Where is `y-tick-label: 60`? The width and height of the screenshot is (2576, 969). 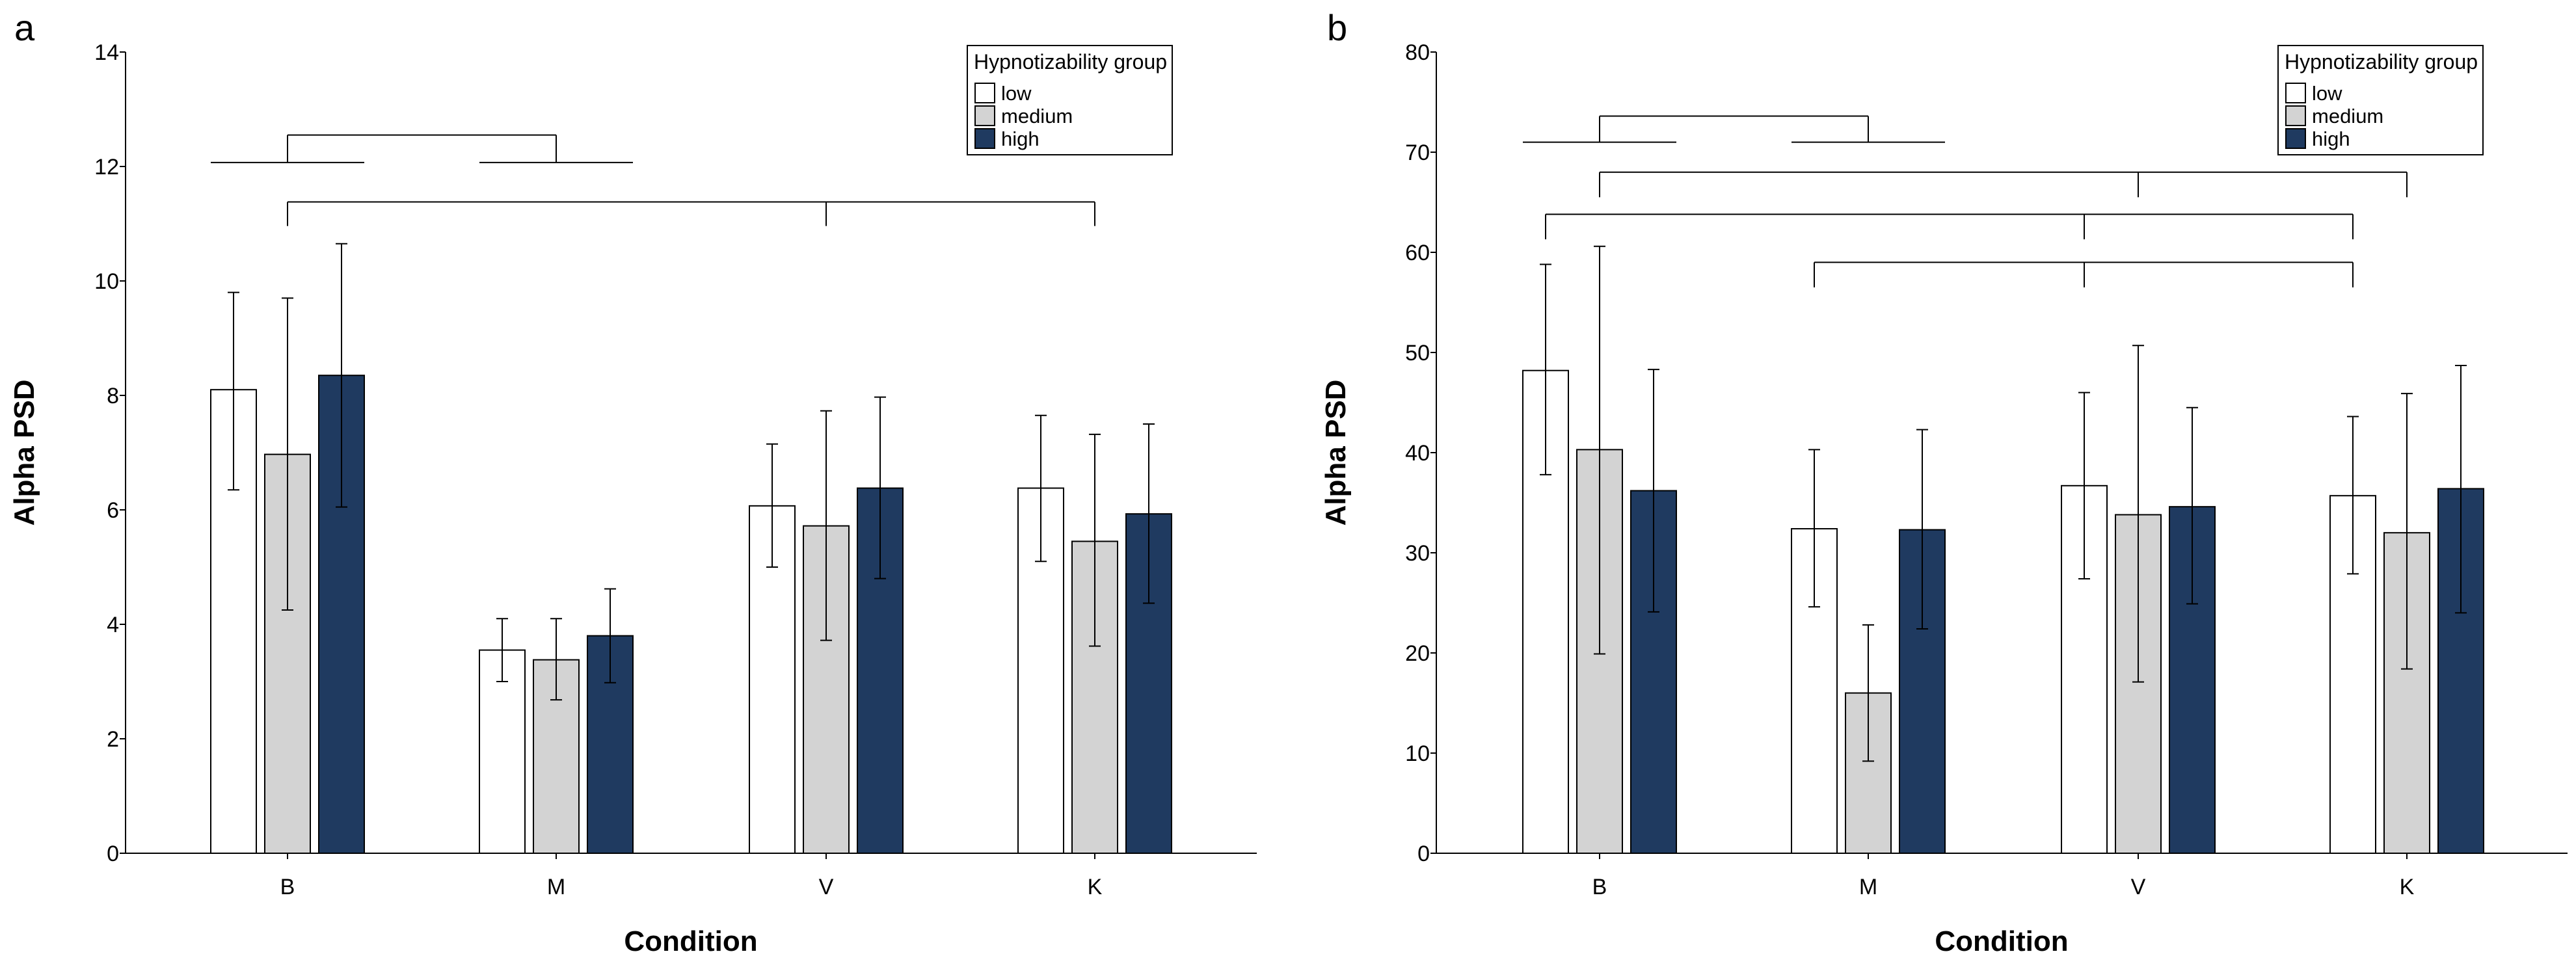 y-tick-label: 60 is located at coordinates (1417, 253).